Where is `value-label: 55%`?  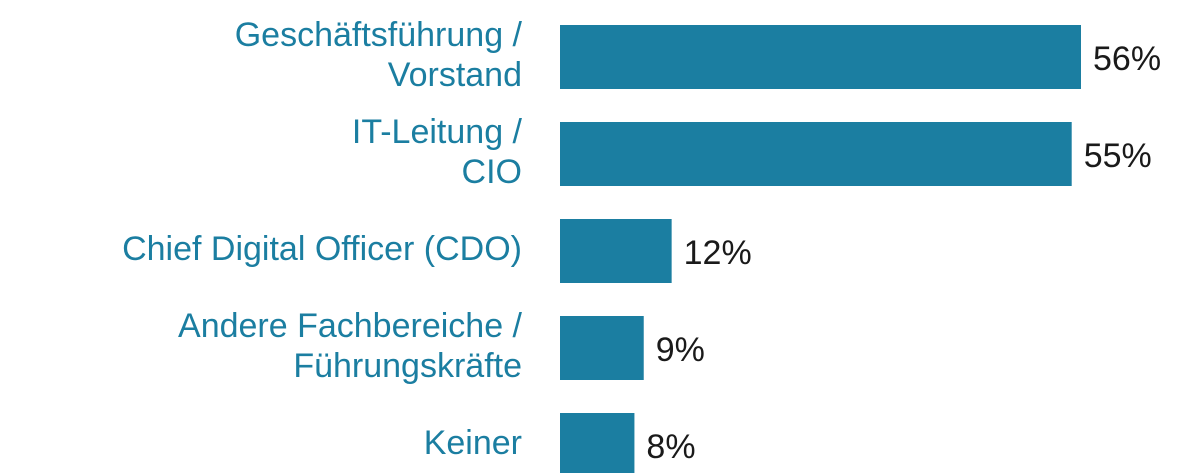 value-label: 55% is located at coordinates (1118, 156).